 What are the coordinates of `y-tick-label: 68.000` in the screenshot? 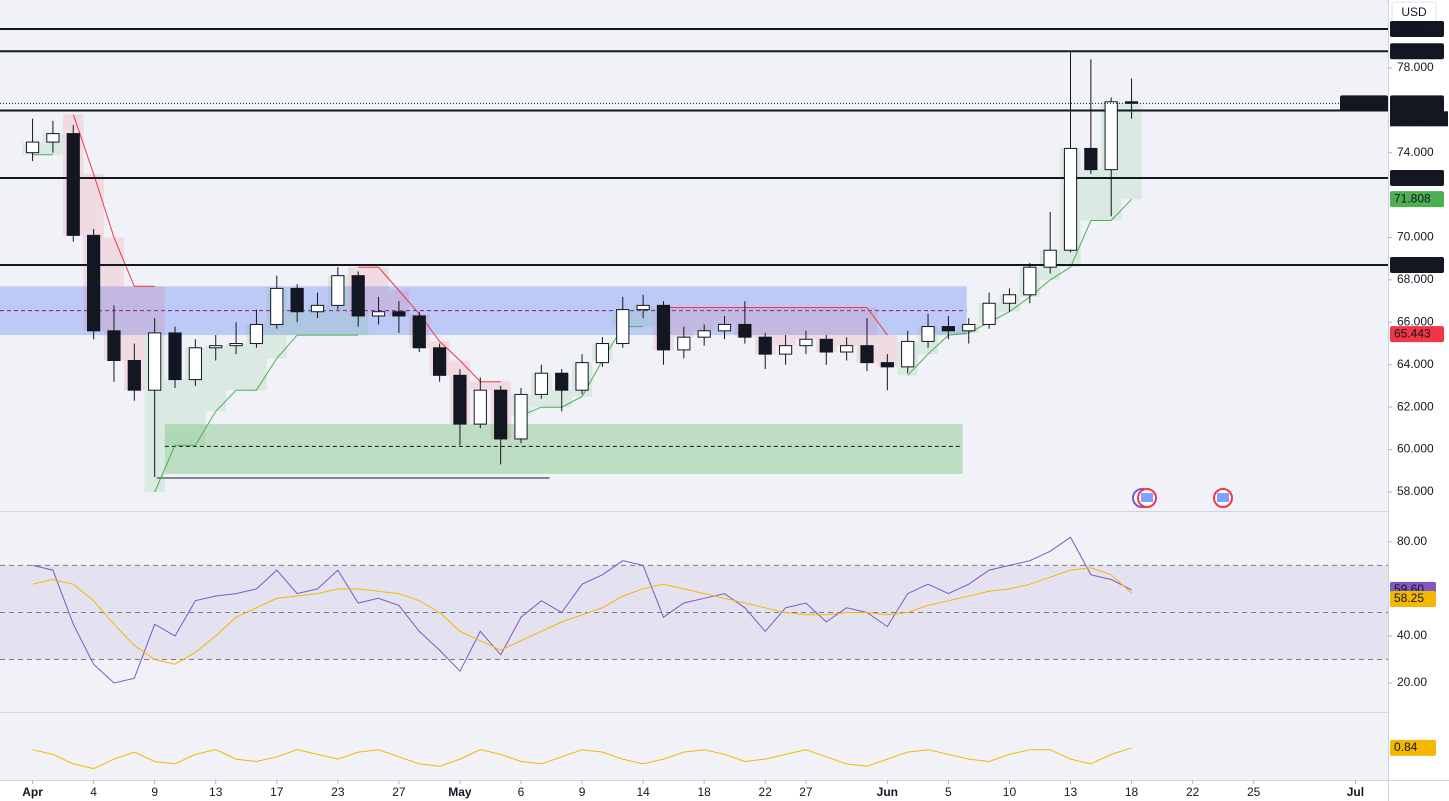 It's located at (1415, 279).